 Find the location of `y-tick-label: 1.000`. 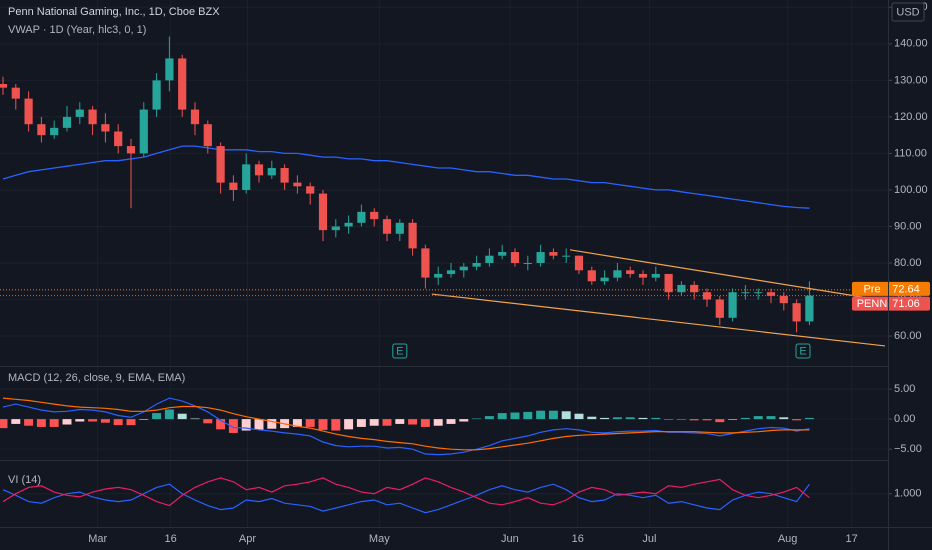

y-tick-label: 1.000 is located at coordinates (908, 494).